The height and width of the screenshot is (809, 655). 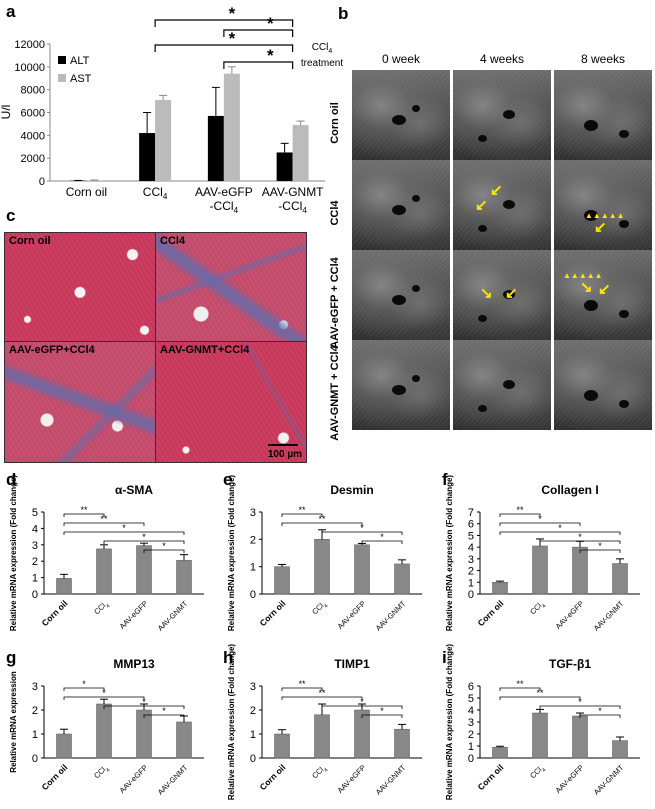 I want to click on ultrasound-image-r2-c0, so click(x=401, y=295).